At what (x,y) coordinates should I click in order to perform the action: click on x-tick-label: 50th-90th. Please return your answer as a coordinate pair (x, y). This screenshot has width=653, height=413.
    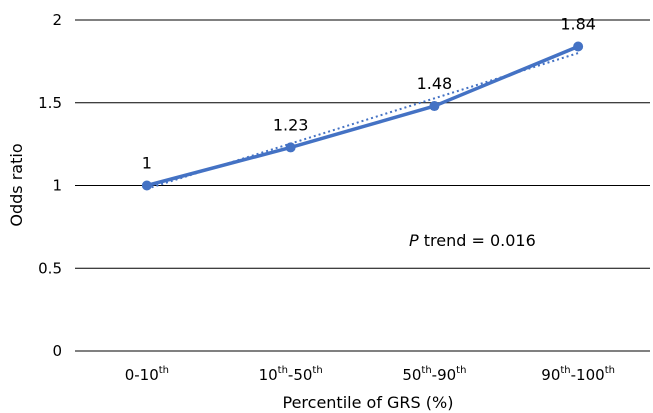
    Looking at the image, I should click on (434, 374).